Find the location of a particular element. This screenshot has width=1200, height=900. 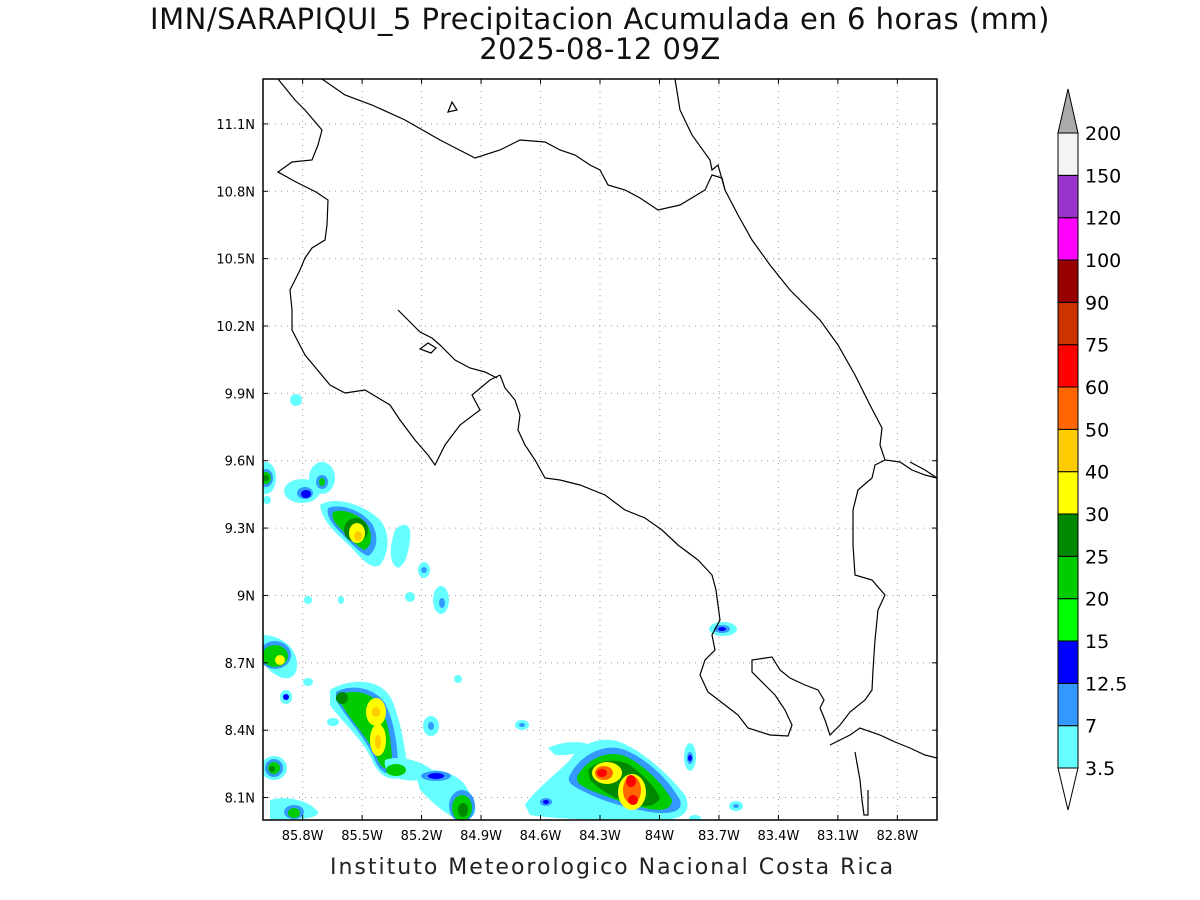

lat-tick-label: 8.4N is located at coordinates (240, 731).